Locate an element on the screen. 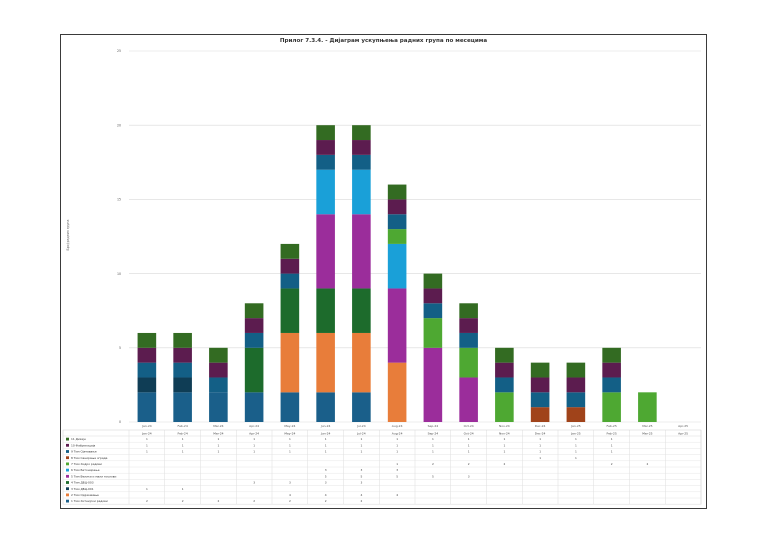  table-header-cell: Apr-25 is located at coordinates (683, 433).